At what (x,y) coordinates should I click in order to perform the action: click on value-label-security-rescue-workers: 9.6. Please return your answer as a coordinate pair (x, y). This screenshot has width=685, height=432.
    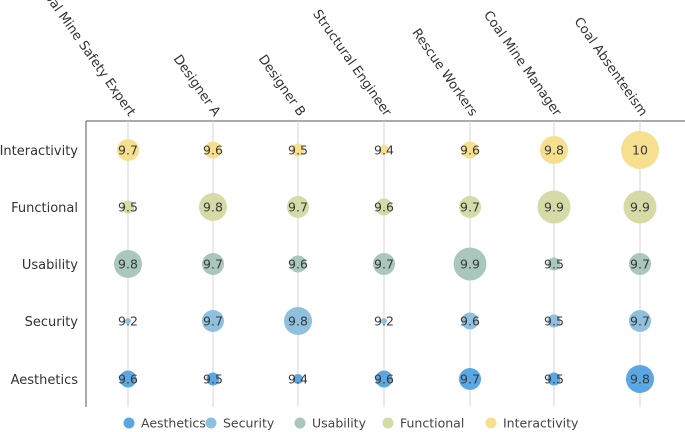
    Looking at the image, I should click on (470, 321).